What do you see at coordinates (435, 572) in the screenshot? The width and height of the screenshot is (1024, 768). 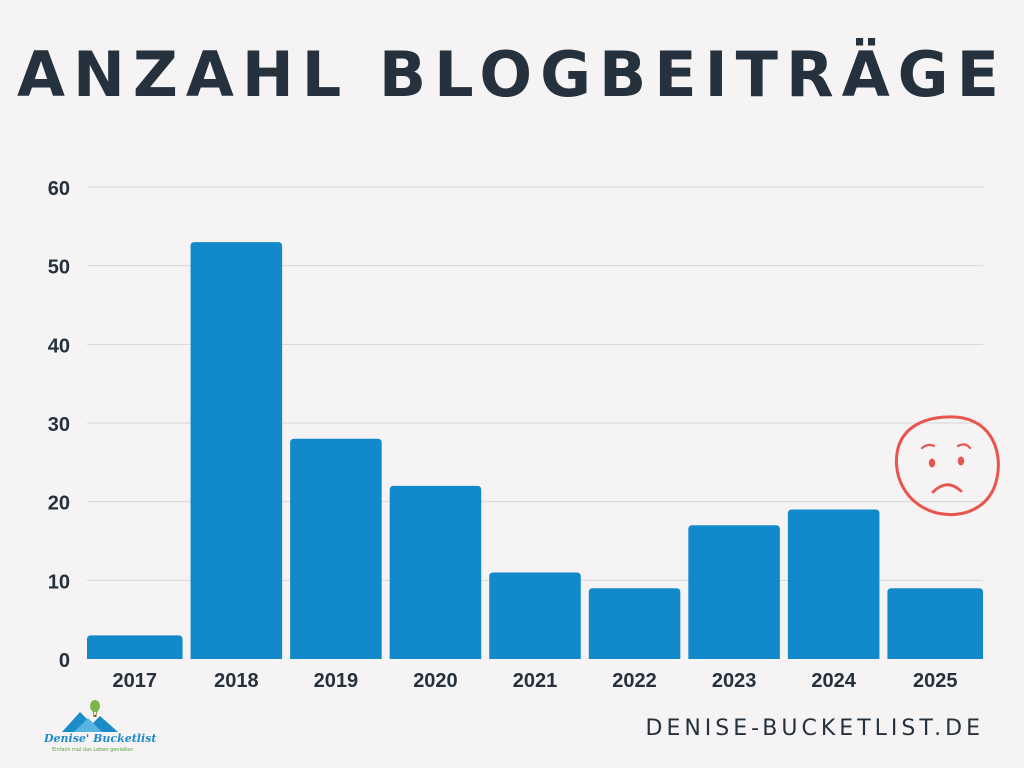 I see `bar-2020` at bounding box center [435, 572].